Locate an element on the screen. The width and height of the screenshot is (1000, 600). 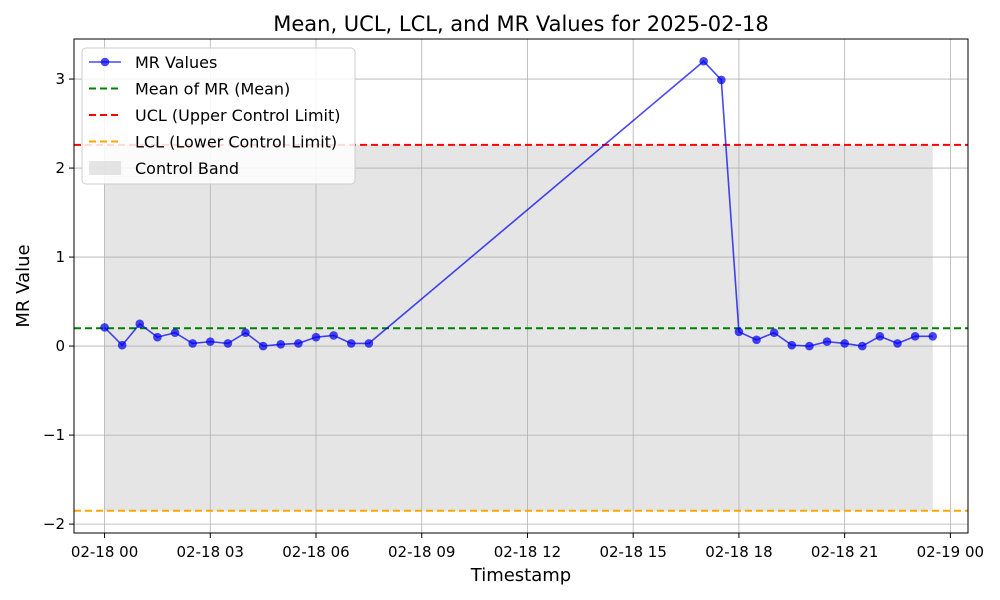
x-tick-label: 02-18 06 is located at coordinates (315, 552).